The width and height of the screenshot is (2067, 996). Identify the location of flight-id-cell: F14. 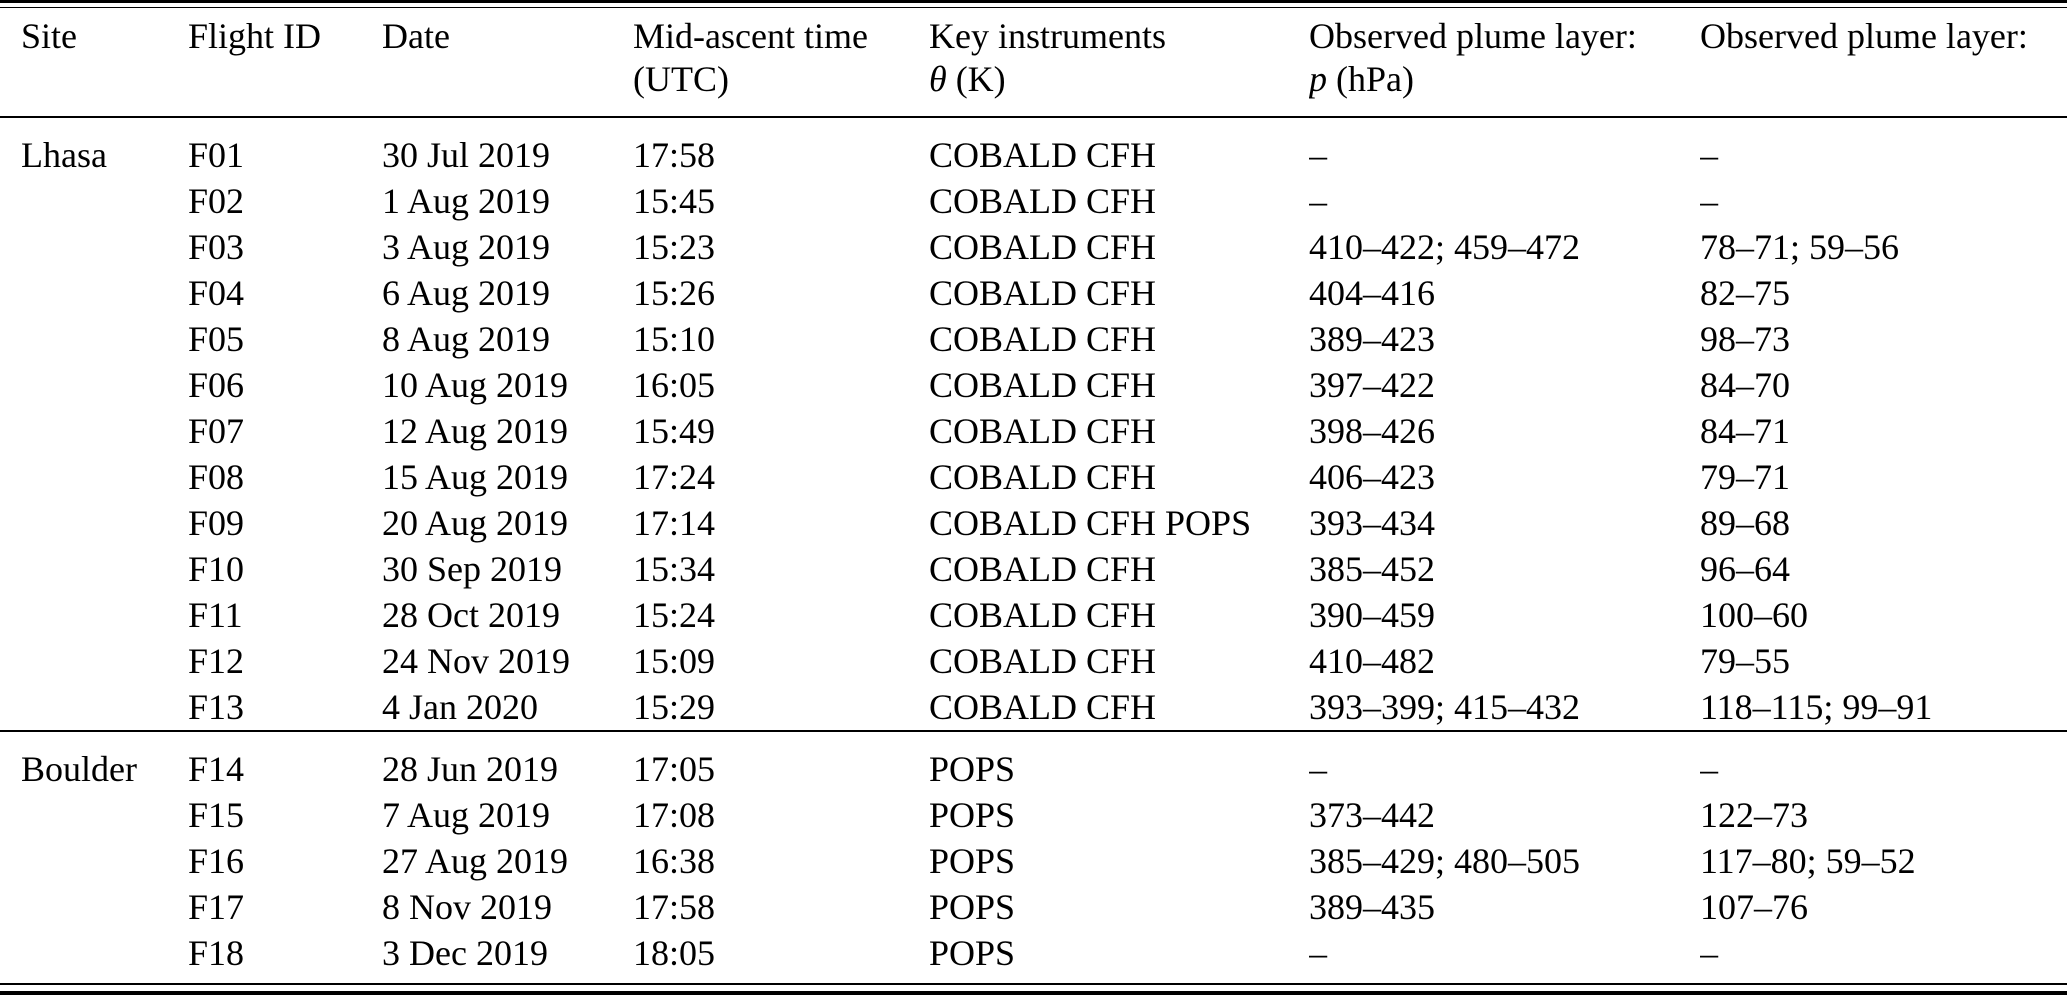
(216, 769).